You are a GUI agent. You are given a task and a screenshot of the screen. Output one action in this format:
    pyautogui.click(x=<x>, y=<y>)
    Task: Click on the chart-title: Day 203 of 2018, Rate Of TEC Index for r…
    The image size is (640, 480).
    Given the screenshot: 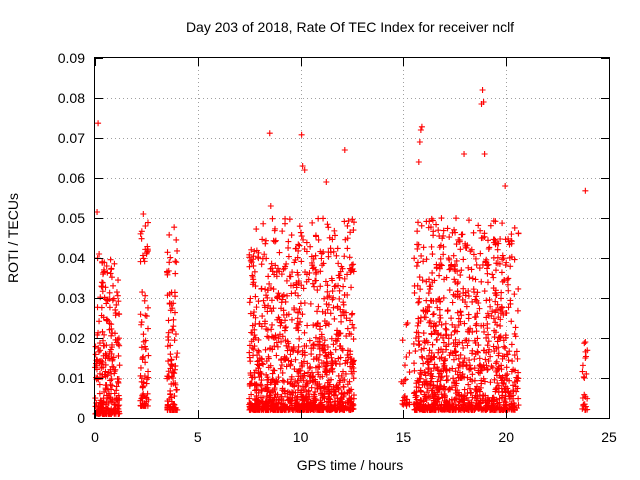 What is the action you would take?
    pyautogui.click(x=350, y=27)
    